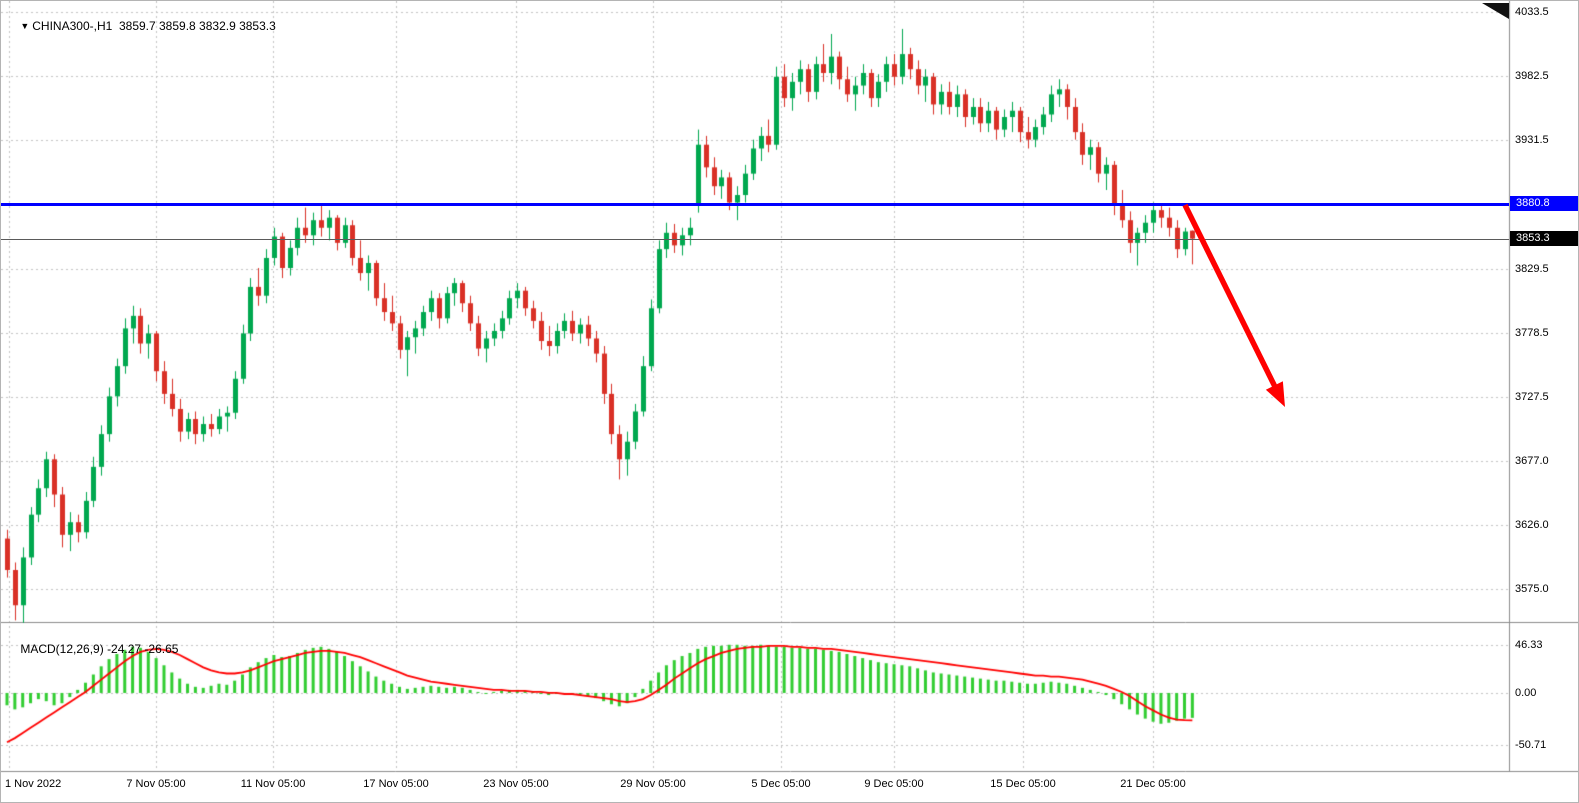  What do you see at coordinates (1529, 645) in the screenshot?
I see `macd-tick-label: 46.33` at bounding box center [1529, 645].